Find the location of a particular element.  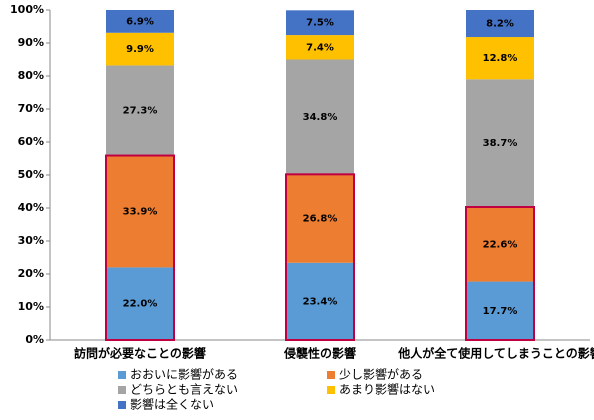

y-tick-label: 90% is located at coordinates (31, 42).